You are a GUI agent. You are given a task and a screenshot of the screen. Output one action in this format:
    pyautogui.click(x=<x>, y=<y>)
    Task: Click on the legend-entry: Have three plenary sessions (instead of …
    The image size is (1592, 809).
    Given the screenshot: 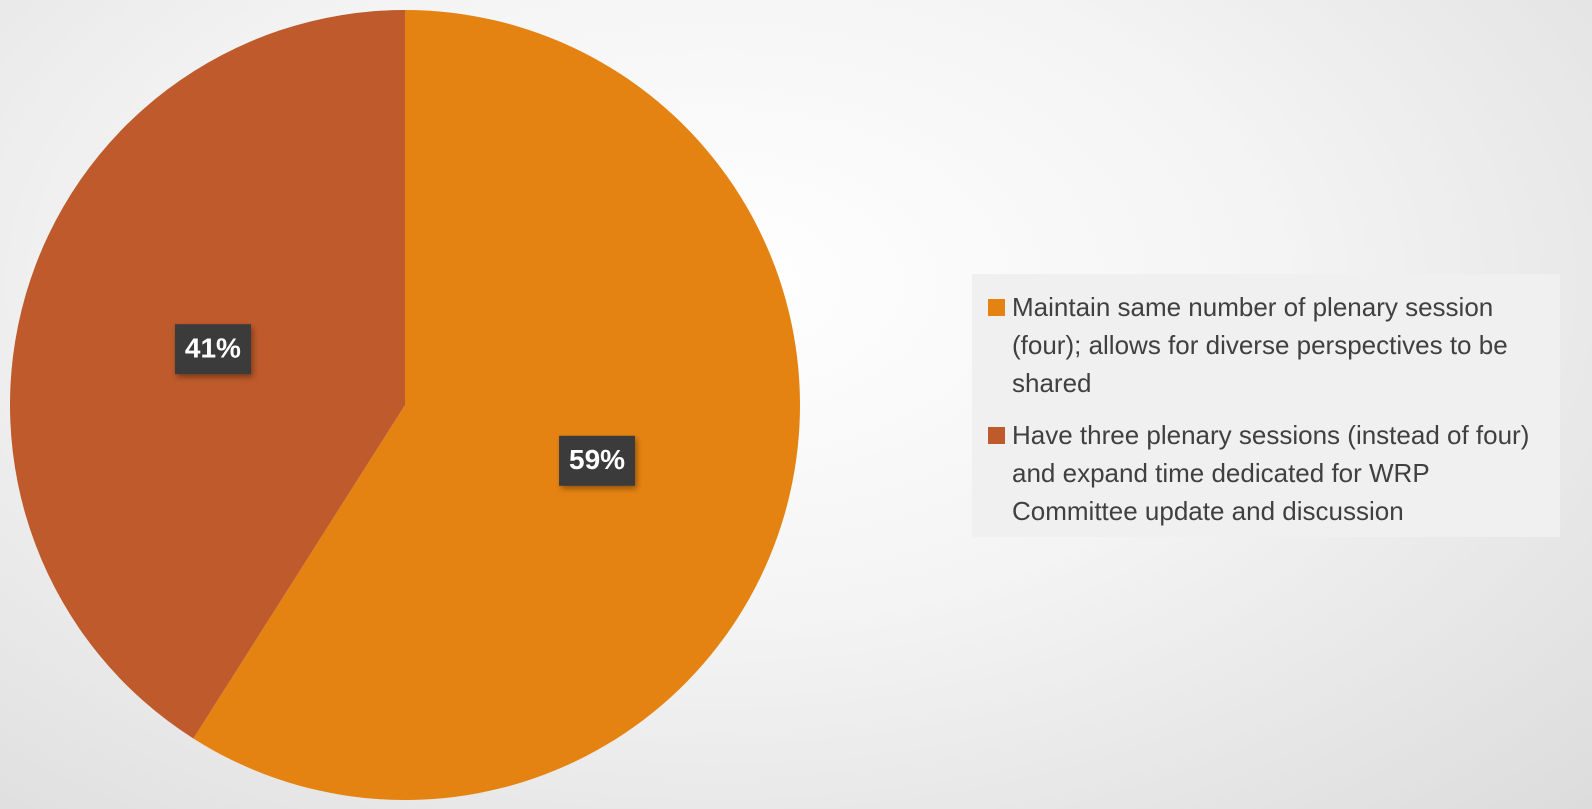 What is the action you would take?
    pyautogui.click(x=1270, y=473)
    